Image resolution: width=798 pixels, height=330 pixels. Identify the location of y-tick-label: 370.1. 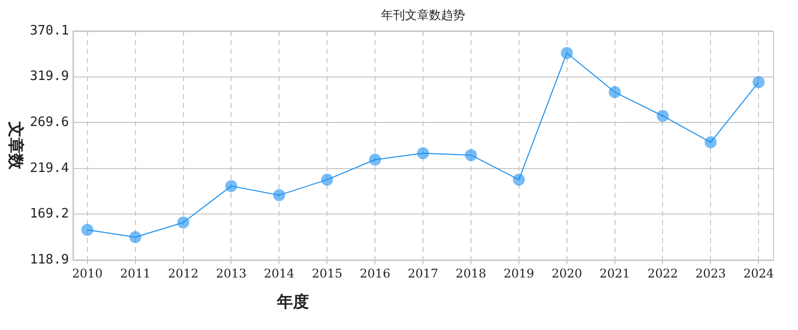
(49, 30).